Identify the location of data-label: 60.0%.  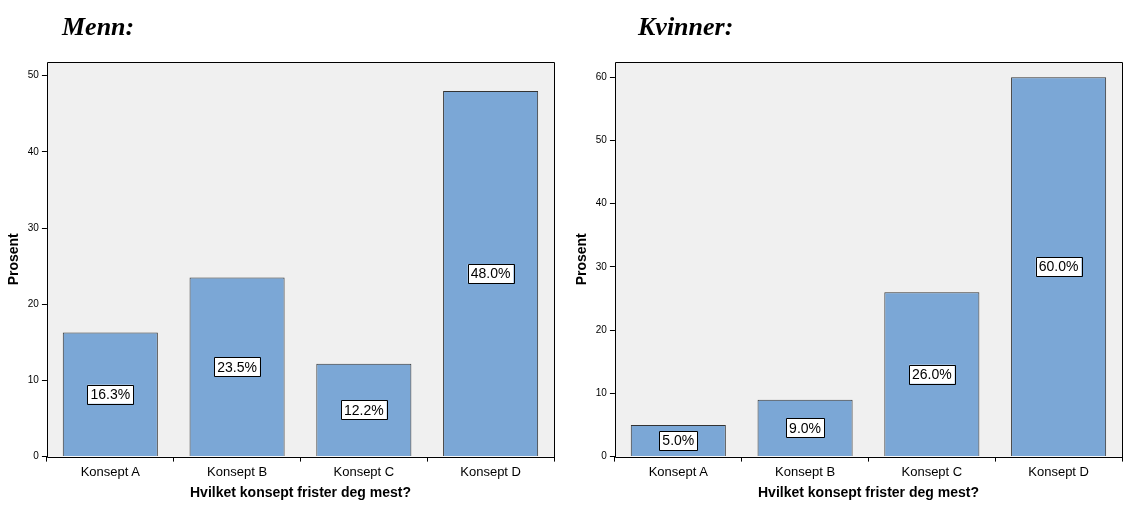
(1058, 266).